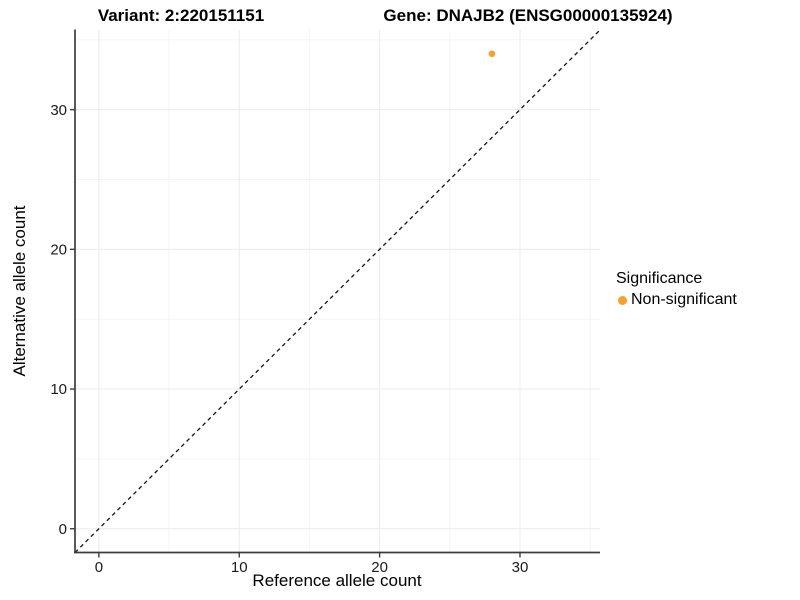  I want to click on x-axis-title: Reference allele count, so click(337, 580).